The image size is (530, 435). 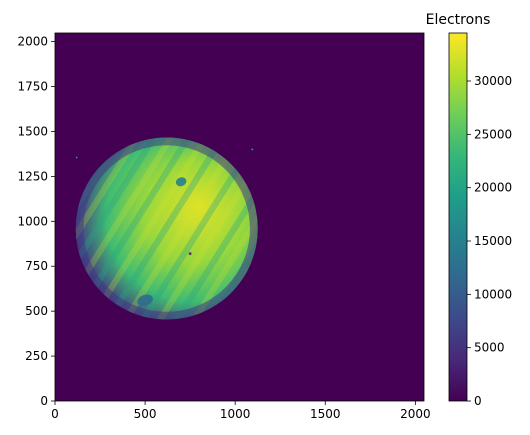 I want to click on x-tick-label: 1000, so click(x=235, y=414).